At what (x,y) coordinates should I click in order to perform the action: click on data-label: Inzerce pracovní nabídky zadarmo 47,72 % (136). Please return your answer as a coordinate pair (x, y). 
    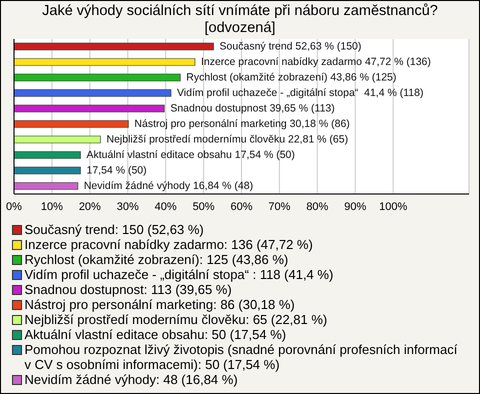
    Looking at the image, I should click on (315, 62).